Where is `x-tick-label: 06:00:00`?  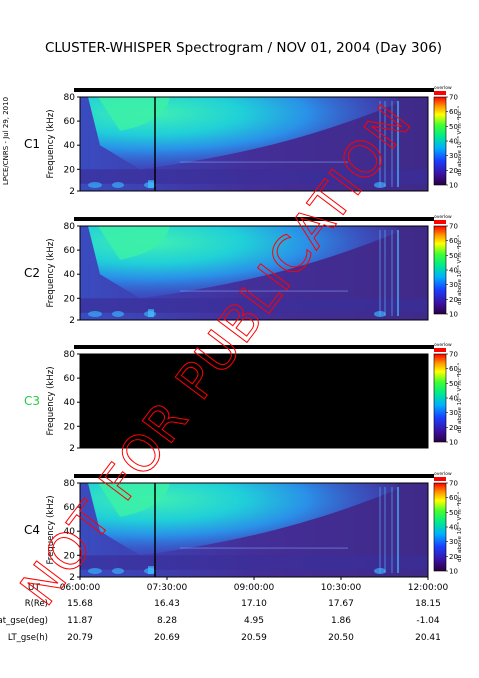 x-tick-label: 06:00:00 is located at coordinates (80, 588).